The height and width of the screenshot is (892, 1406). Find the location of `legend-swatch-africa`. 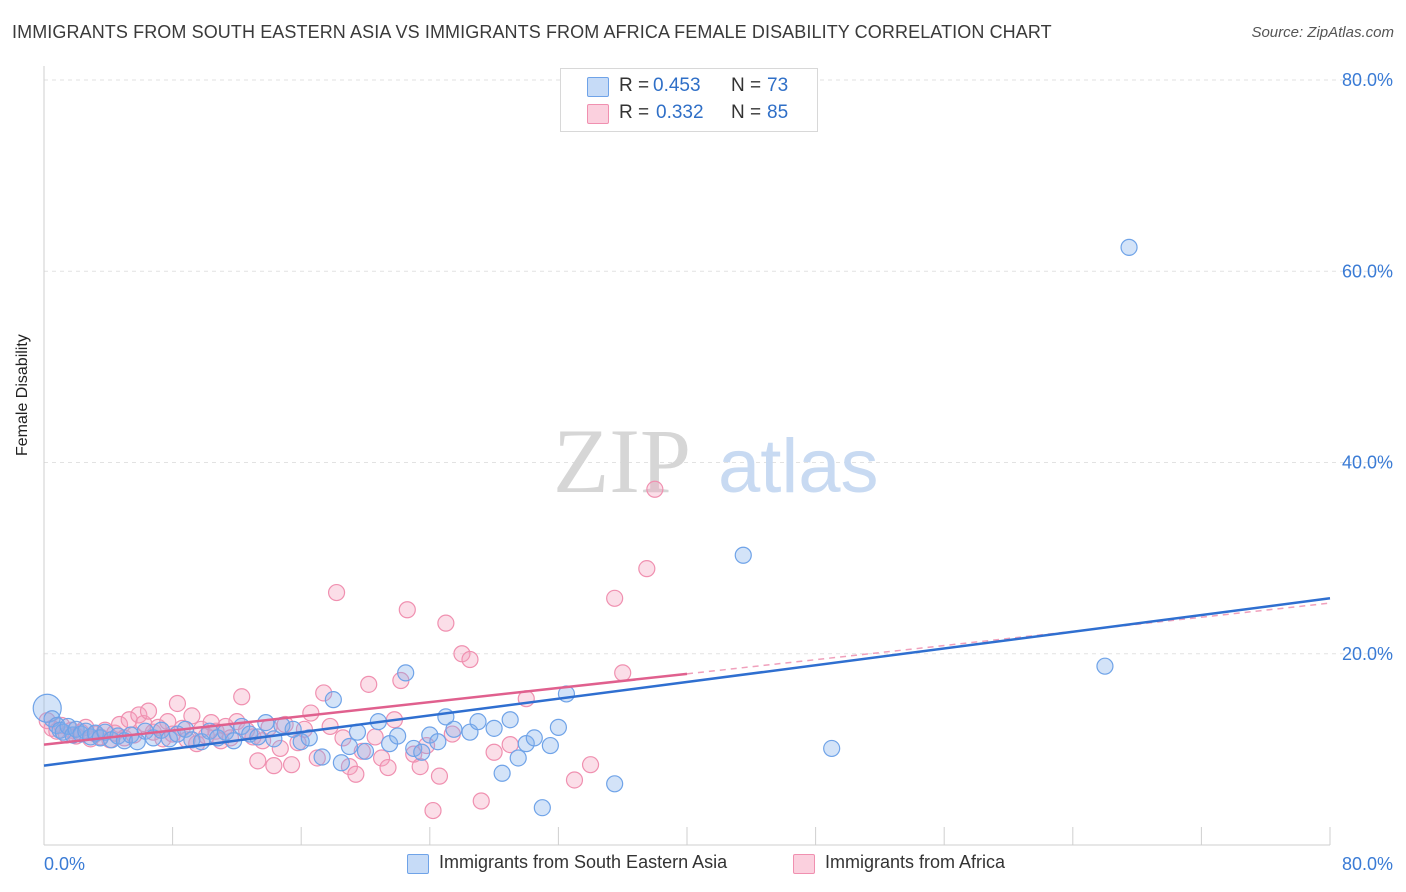

legend-swatch-africa is located at coordinates (598, 114).